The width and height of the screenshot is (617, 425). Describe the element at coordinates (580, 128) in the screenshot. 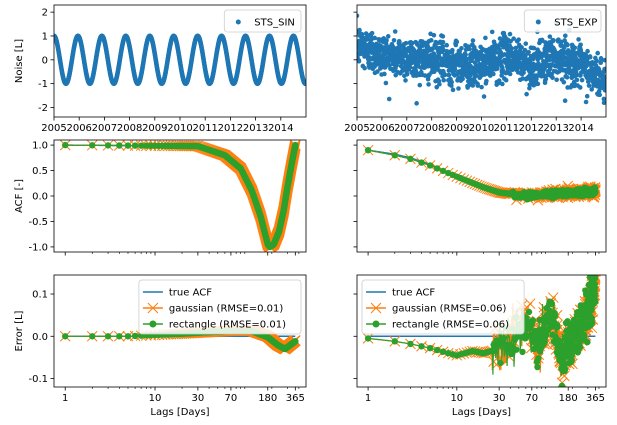

I see `x-tick-label: 2014` at that location.